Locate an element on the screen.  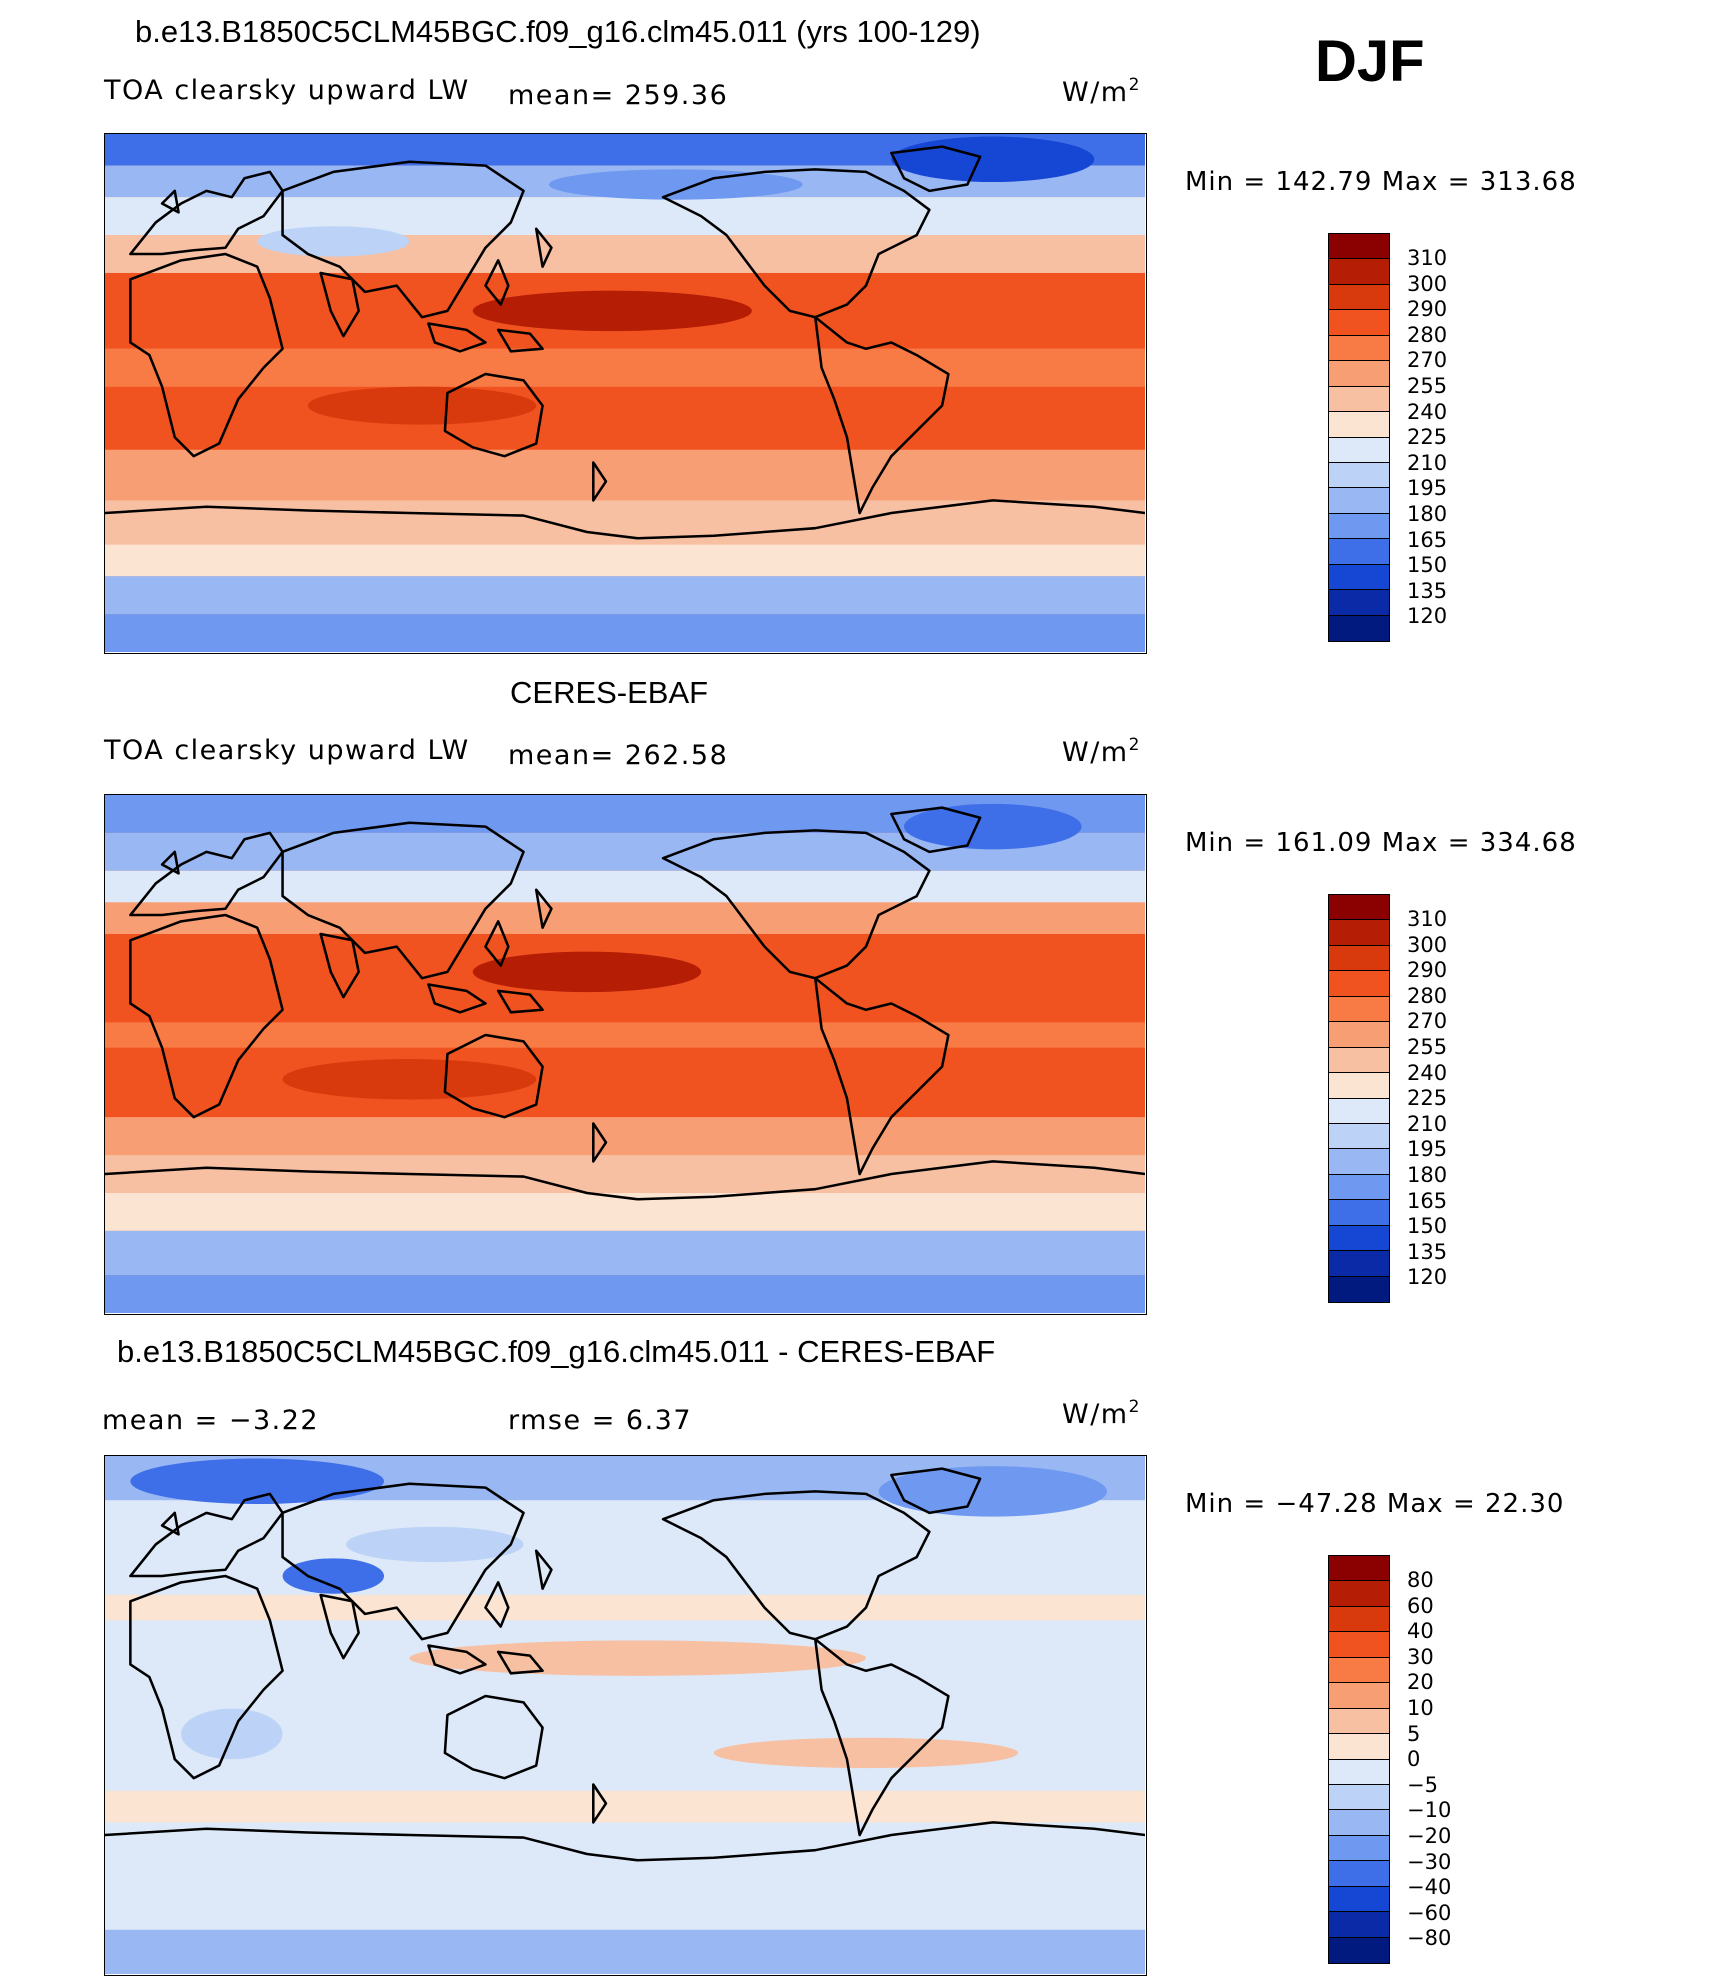
panel-3-units: W/m2 is located at coordinates (1101, 1413).